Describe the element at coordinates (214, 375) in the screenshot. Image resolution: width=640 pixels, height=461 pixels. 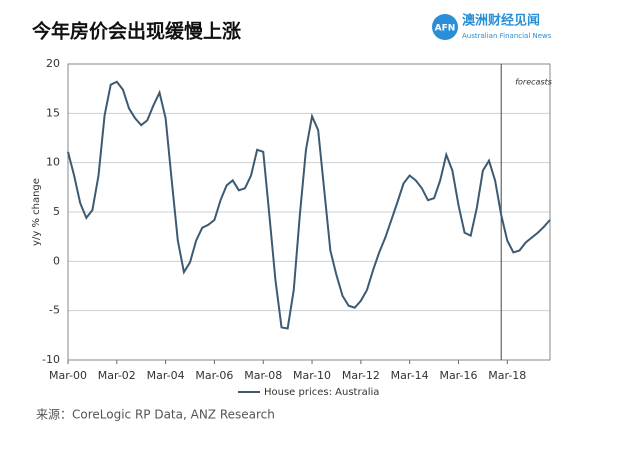
I see `x-tick-label: Mar-06` at that location.